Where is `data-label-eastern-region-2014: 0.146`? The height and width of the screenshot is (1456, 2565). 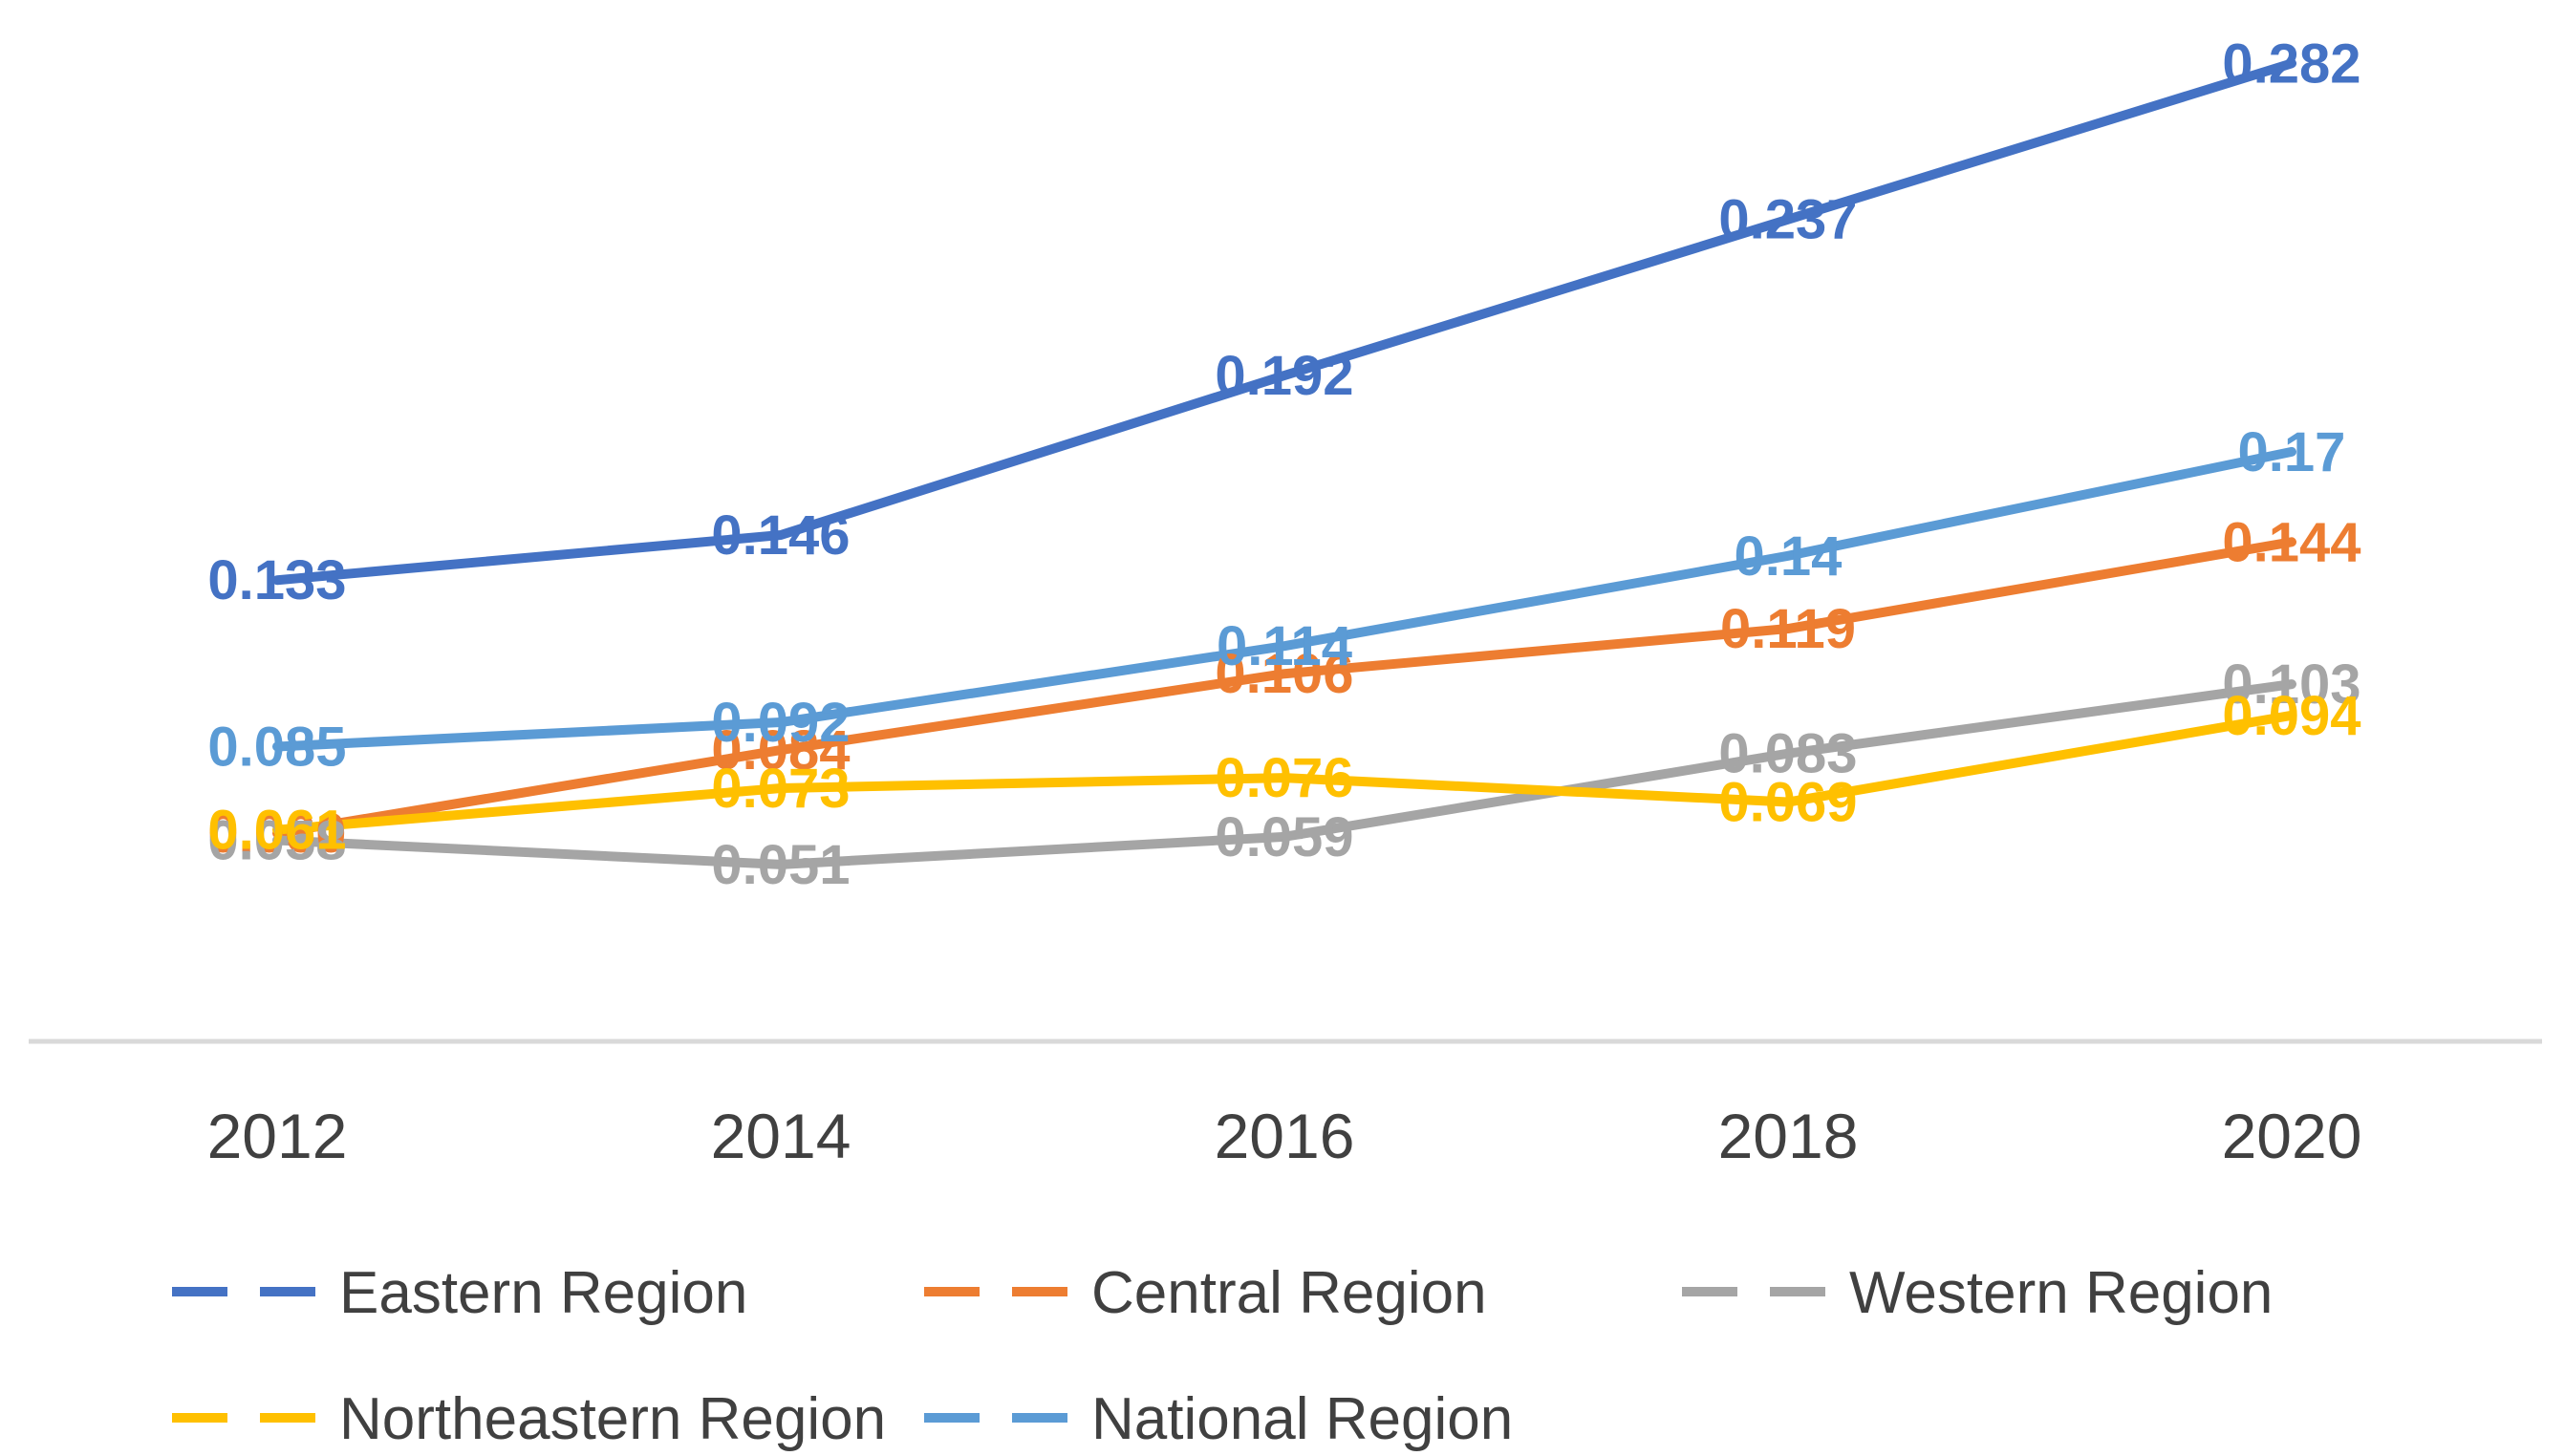 data-label-eastern-region-2014: 0.146 is located at coordinates (780, 535).